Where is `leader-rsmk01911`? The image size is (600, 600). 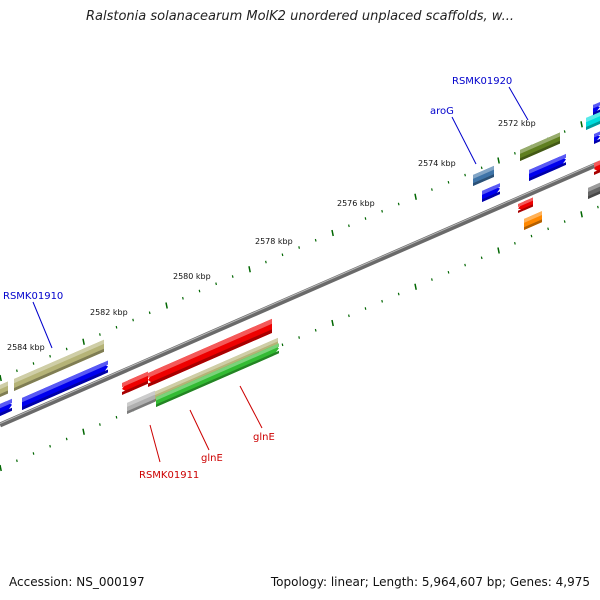 leader-rsmk01911 is located at coordinates (155, 443).